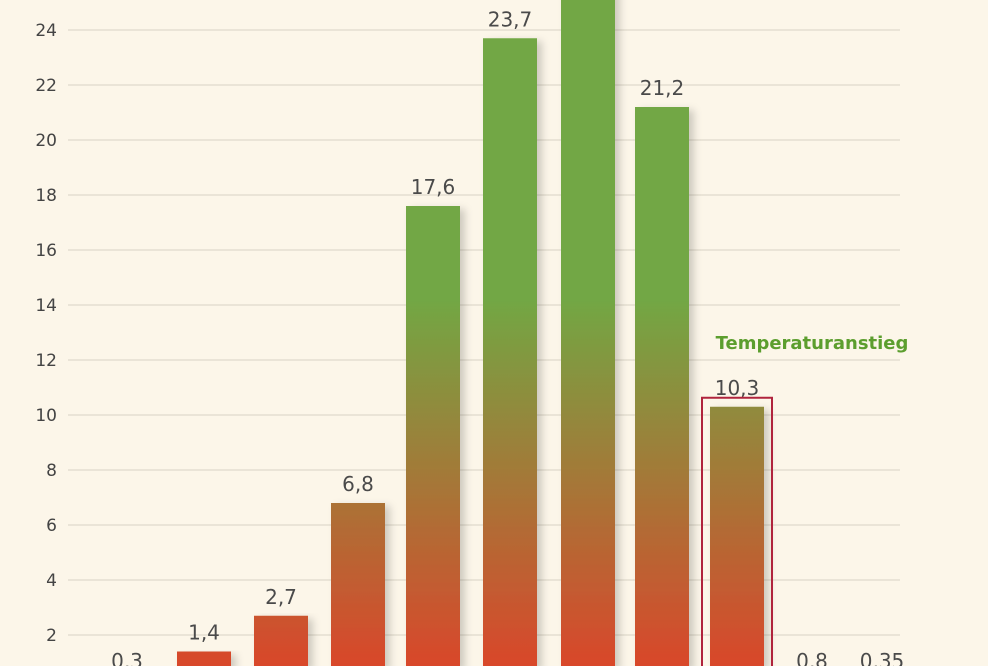  I want to click on data-label: 23,7, so click(510, 19).